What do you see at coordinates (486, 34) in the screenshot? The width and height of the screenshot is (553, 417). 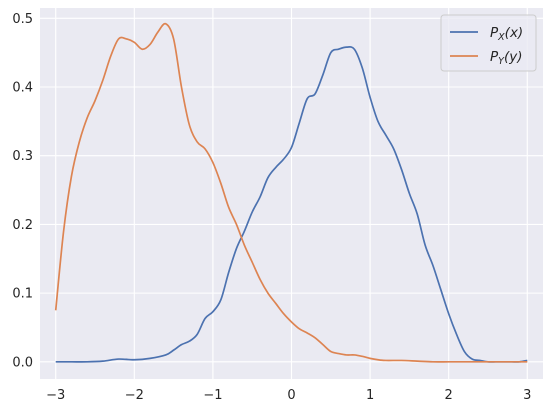 I see `legend-entry: PX(x)` at bounding box center [486, 34].